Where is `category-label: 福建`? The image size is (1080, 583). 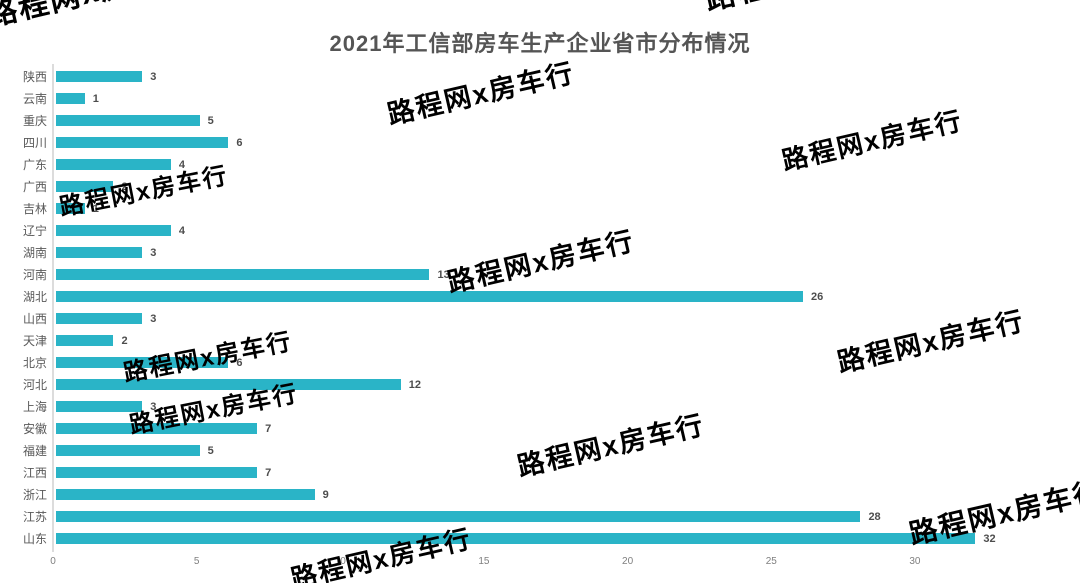
category-label: 福建 is located at coordinates (34, 451).